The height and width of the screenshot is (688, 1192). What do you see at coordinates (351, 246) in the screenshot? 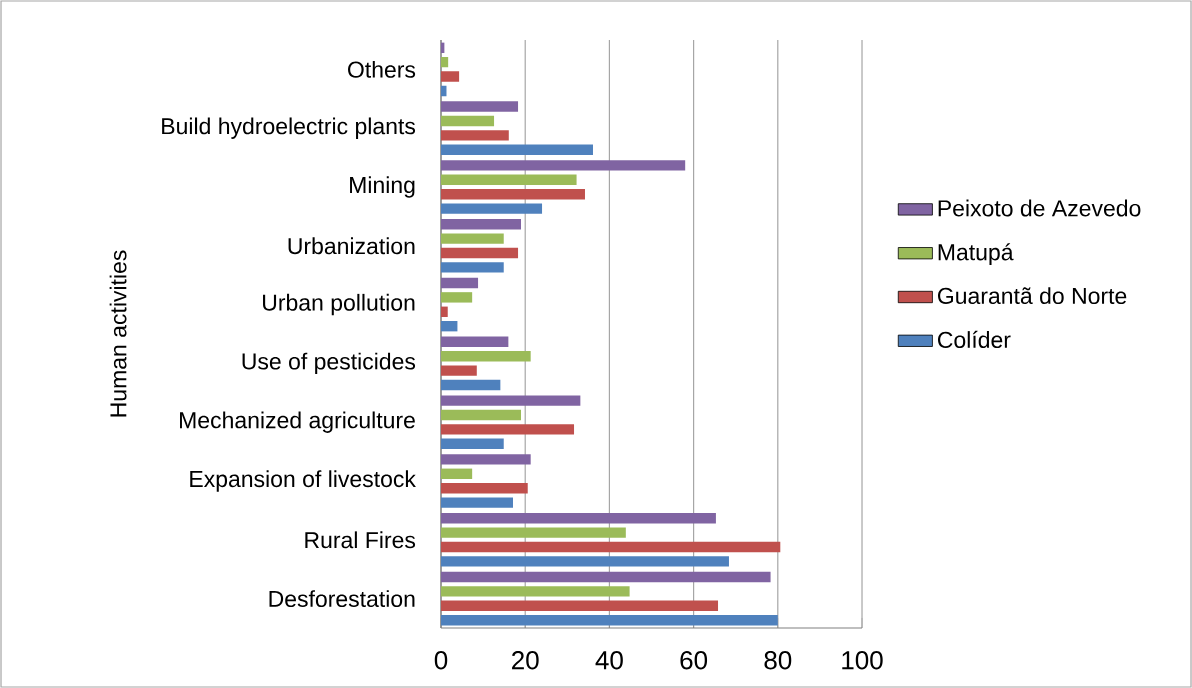
I see `y-tick-label: Urbanization` at bounding box center [351, 246].